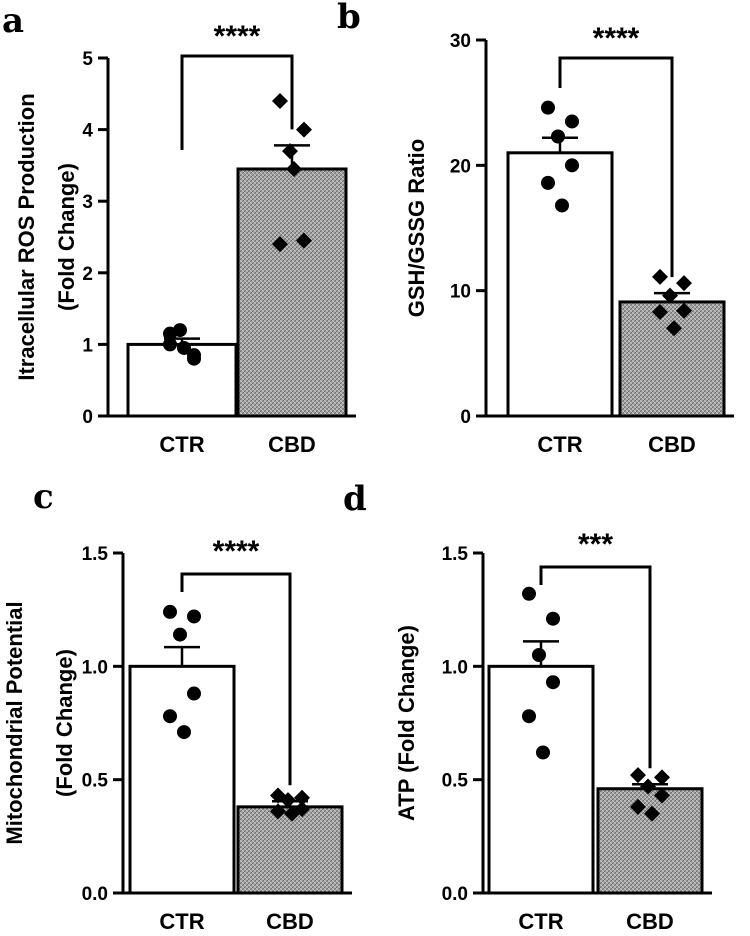 Image resolution: width=750 pixels, height=936 pixels. What do you see at coordinates (406, 723) in the screenshot?
I see `y-axis-title: ATP (Fold Change)` at bounding box center [406, 723].